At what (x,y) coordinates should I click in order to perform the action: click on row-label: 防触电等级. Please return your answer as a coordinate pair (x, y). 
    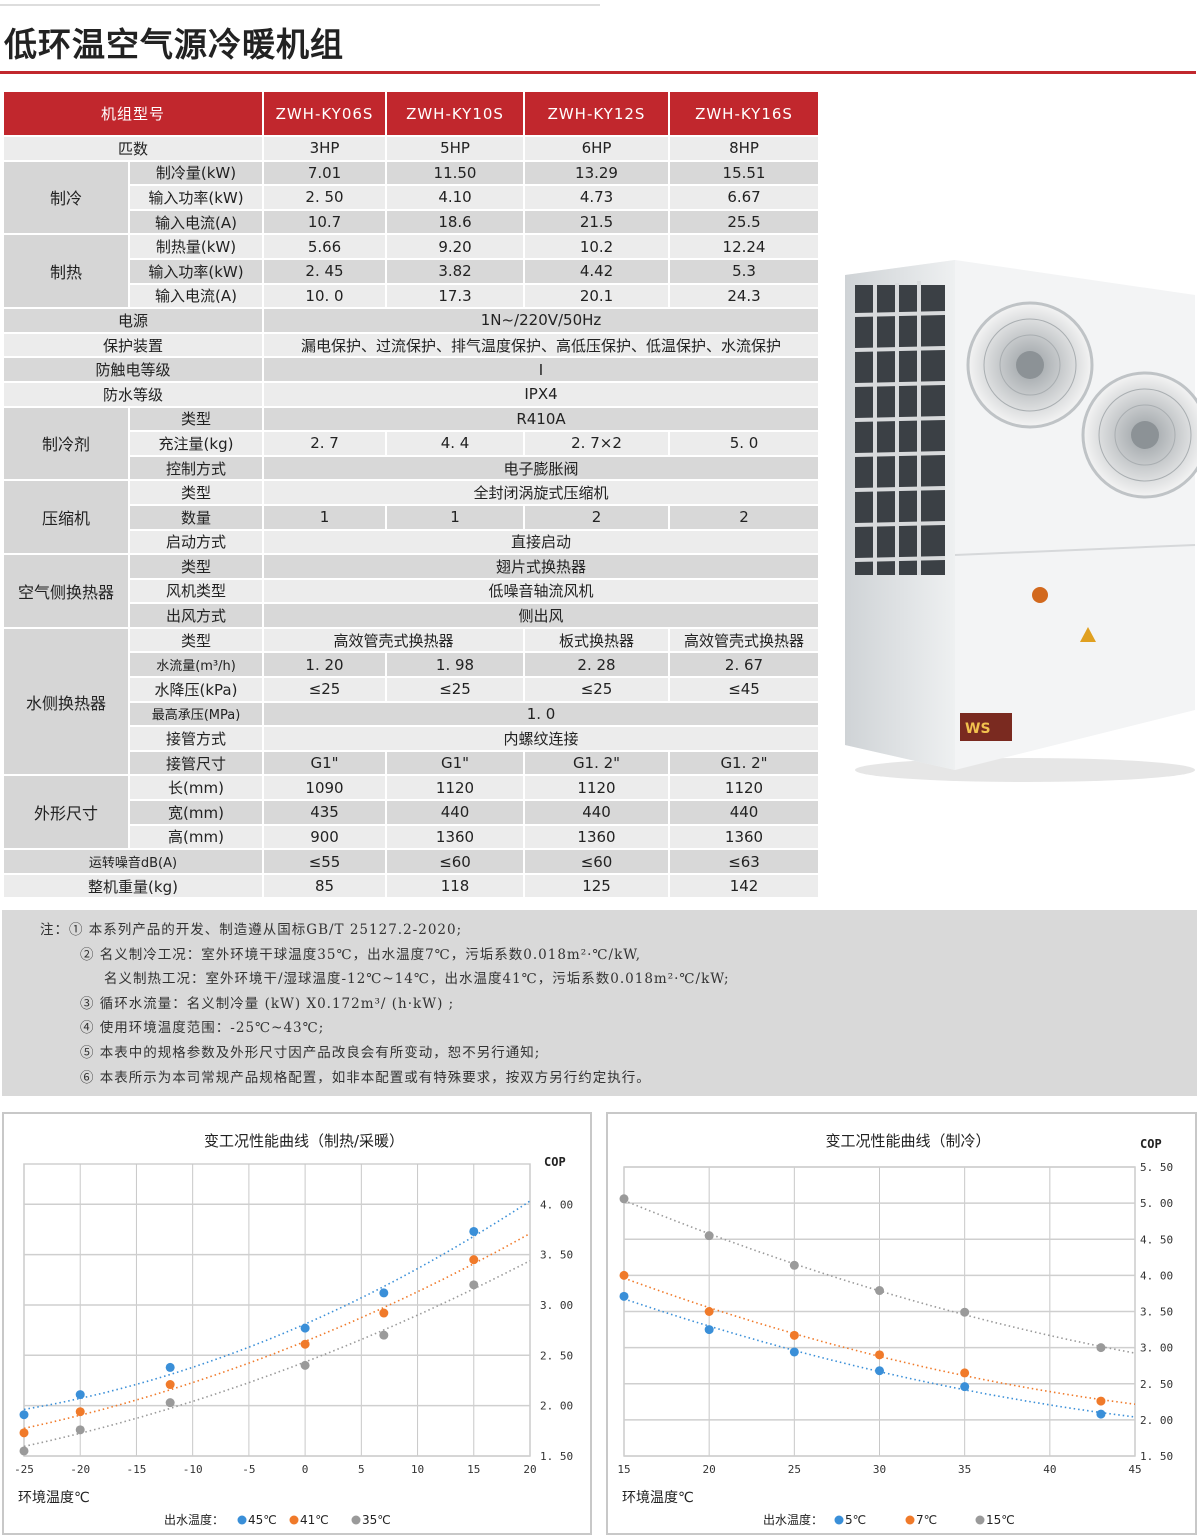
    Looking at the image, I should click on (133, 369).